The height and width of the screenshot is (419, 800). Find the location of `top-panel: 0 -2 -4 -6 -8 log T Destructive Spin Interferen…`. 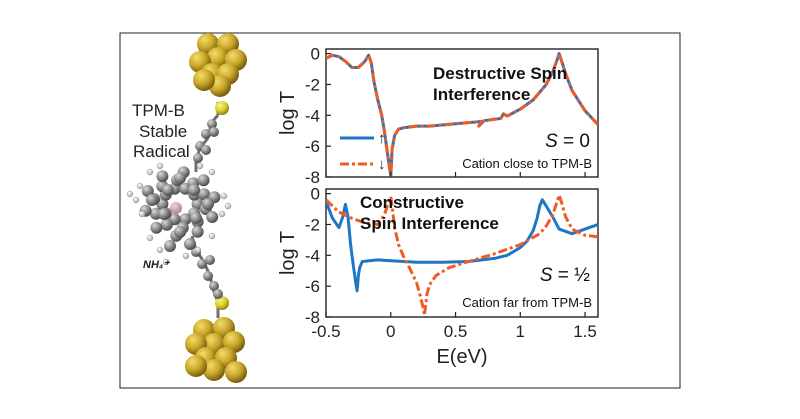

top-panel: 0 -2 -4 -6 -8 log T Destructive Spin Interferen… is located at coordinates (438, 116).